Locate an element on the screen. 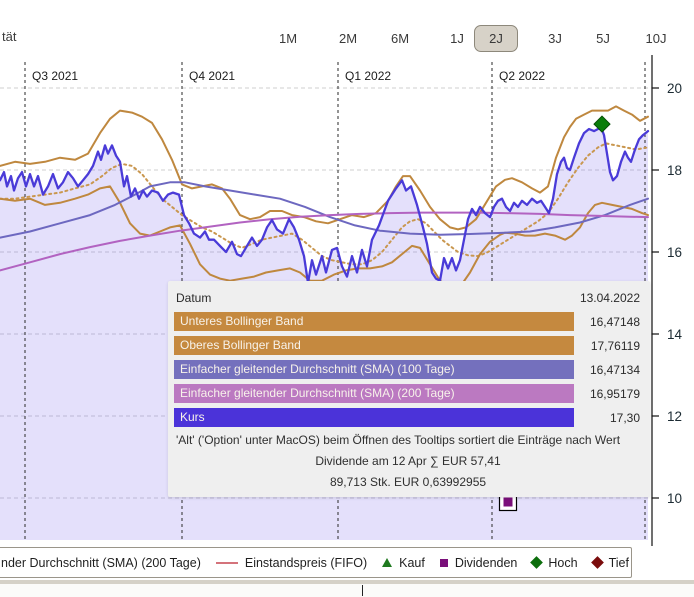 This screenshot has width=694, height=597. legend-item-label: Hoch is located at coordinates (563, 562).